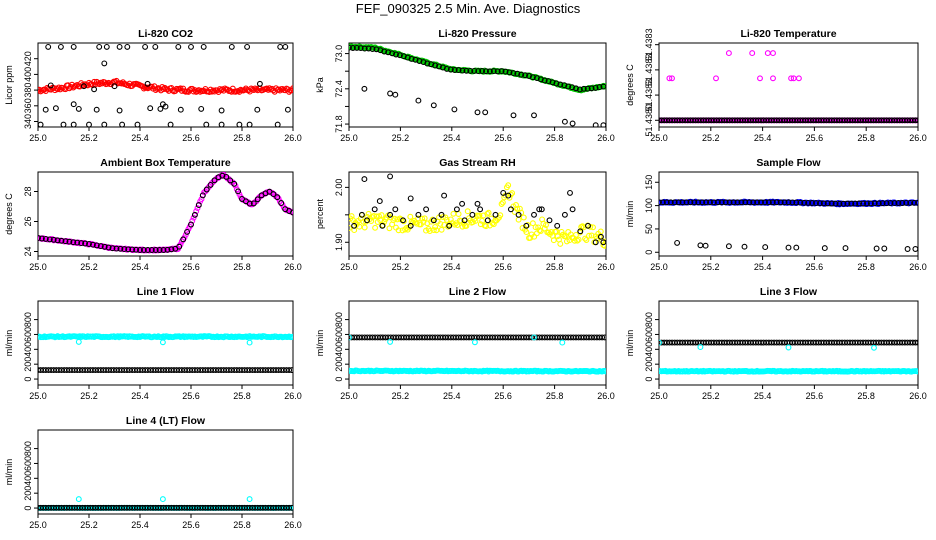  What do you see at coordinates (38, 525) in the screenshot?
I see `x-tick-label: 25.0` at bounding box center [38, 525].